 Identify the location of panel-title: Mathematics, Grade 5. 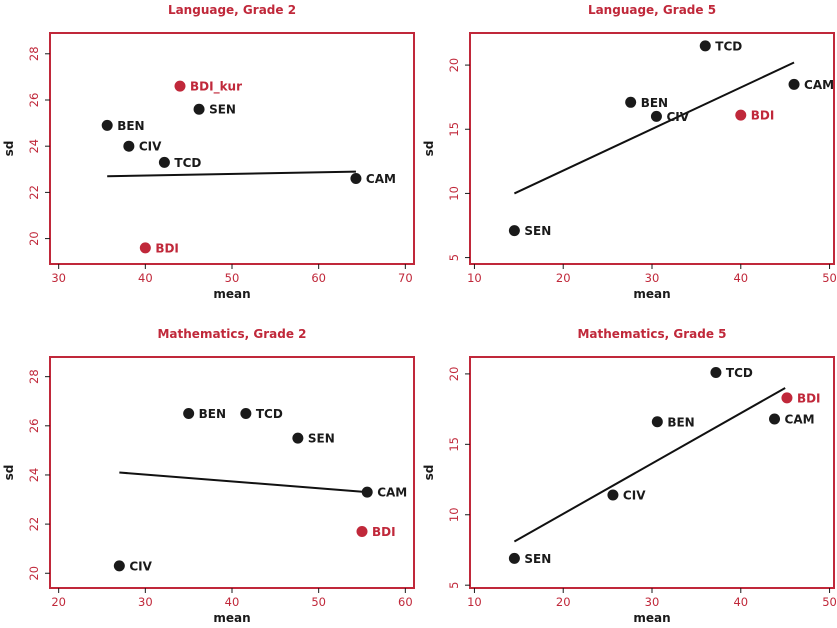
(651, 334).